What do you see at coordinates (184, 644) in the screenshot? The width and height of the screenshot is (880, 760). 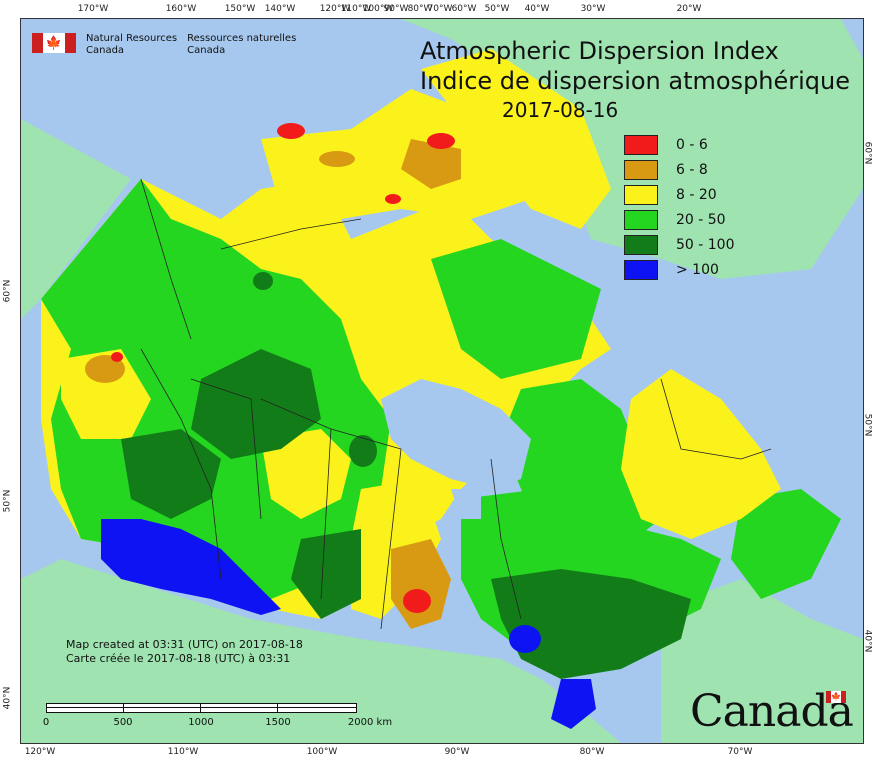 I see `credit-en: Map created at 03:31 (UTC) on 2017-08-18` at bounding box center [184, 644].